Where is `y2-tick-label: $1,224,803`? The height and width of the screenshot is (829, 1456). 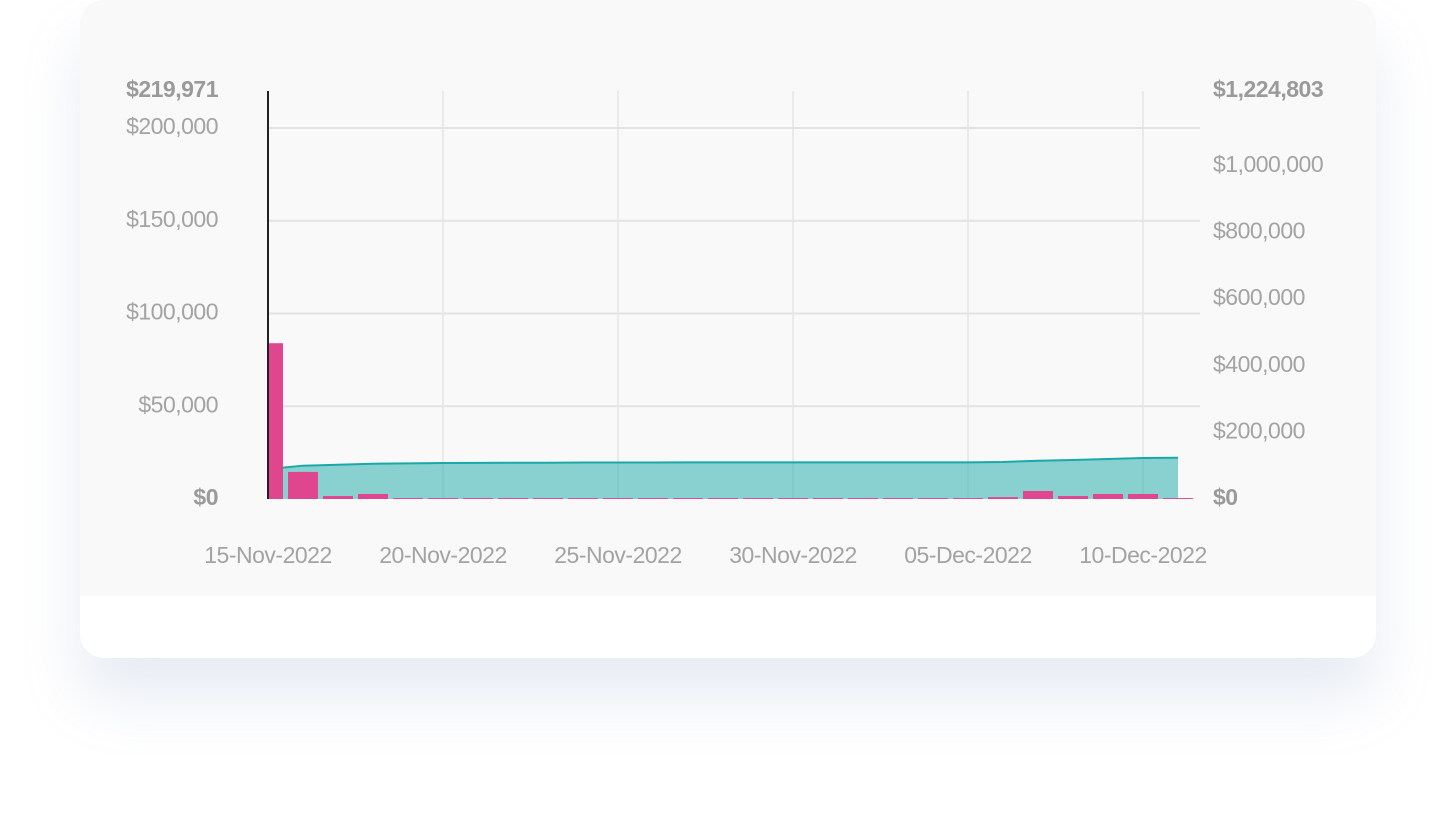 y2-tick-label: $1,224,803 is located at coordinates (1268, 89).